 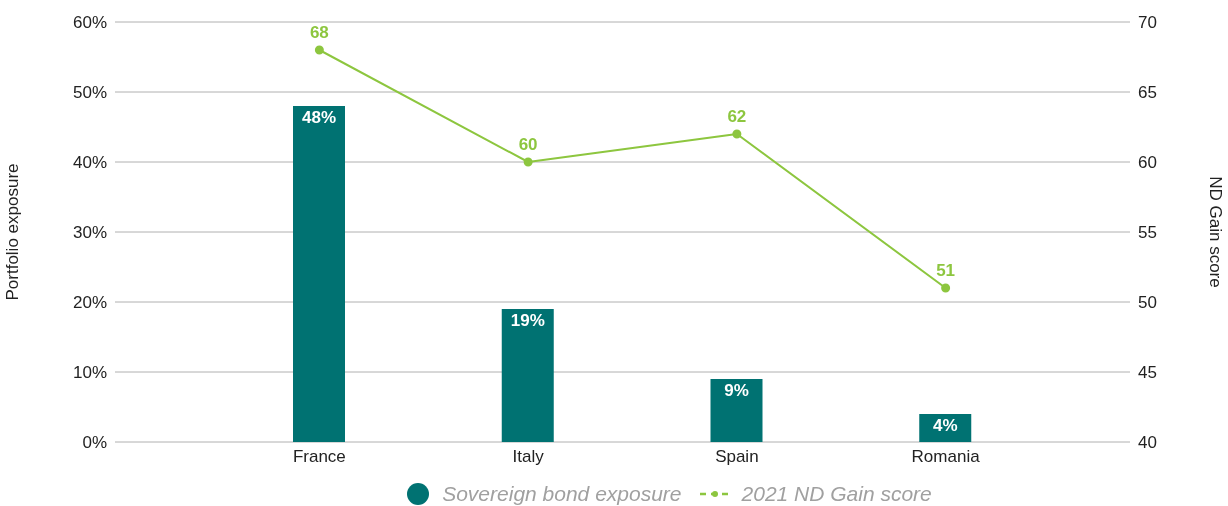 What do you see at coordinates (946, 457) in the screenshot?
I see `x-tick-label: Romania` at bounding box center [946, 457].